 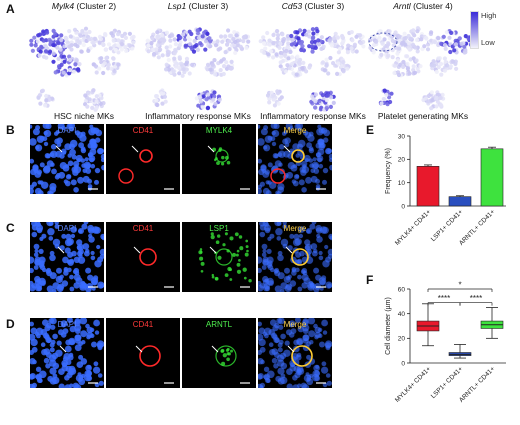 What do you see at coordinates (84, 116) in the screenshot?
I see `umap-caption-0: HSC niche MKs` at bounding box center [84, 116].